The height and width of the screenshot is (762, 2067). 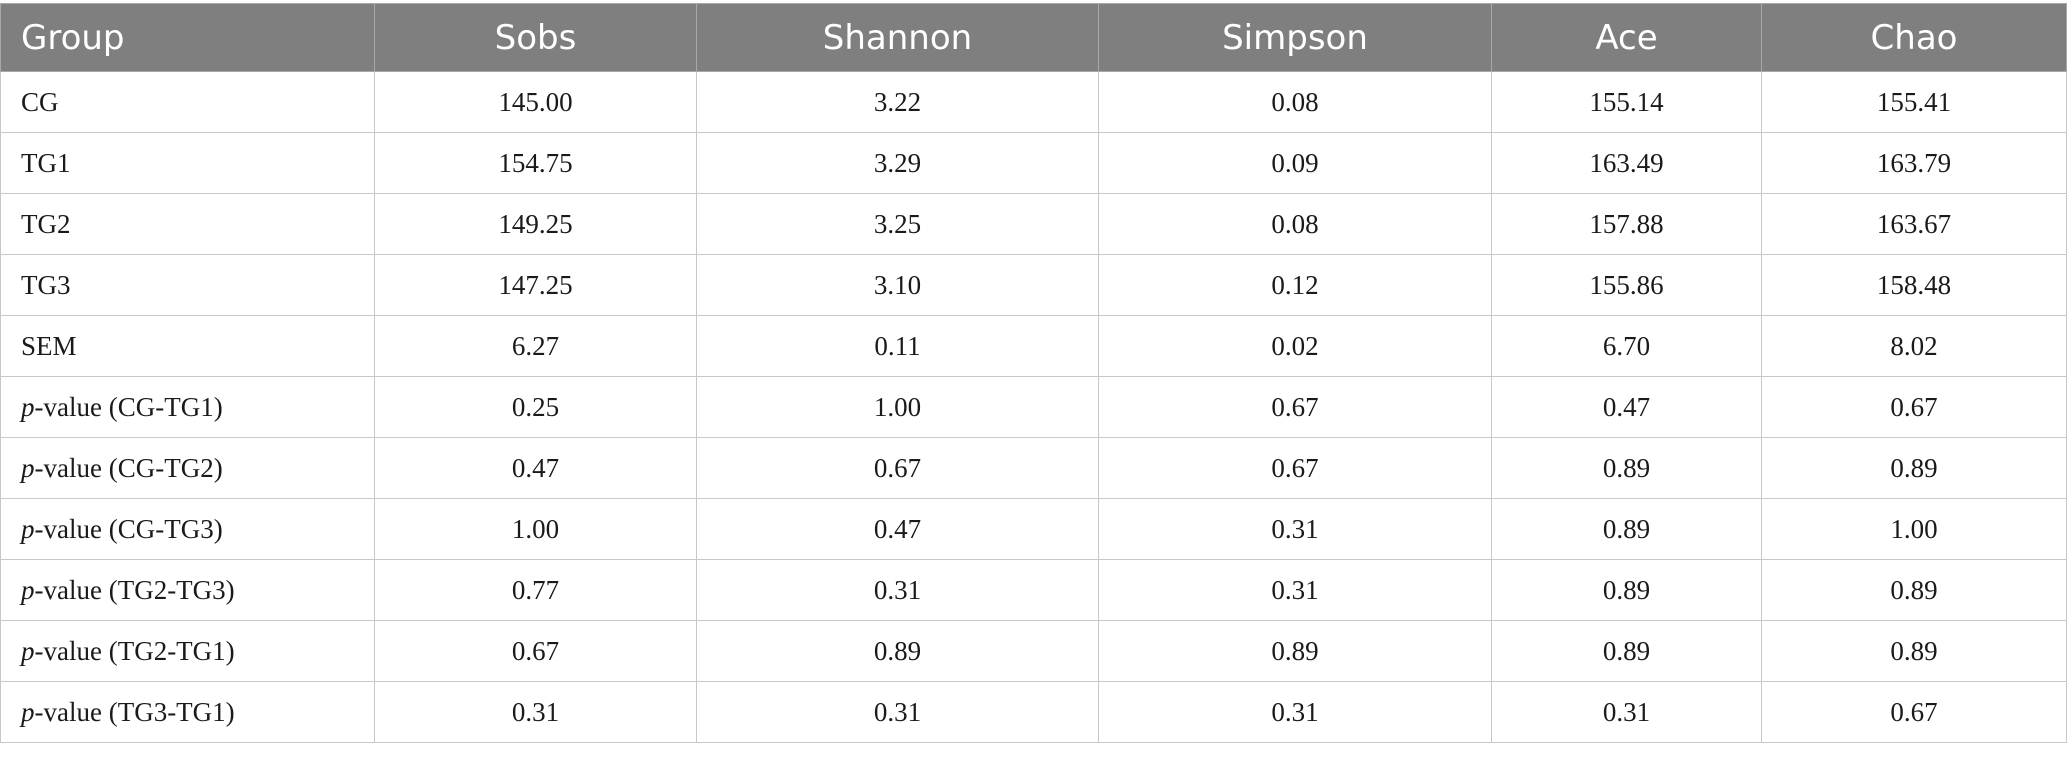 I want to click on row-label-cell: p-value (TG3-TG1), so click(x=187, y=712).